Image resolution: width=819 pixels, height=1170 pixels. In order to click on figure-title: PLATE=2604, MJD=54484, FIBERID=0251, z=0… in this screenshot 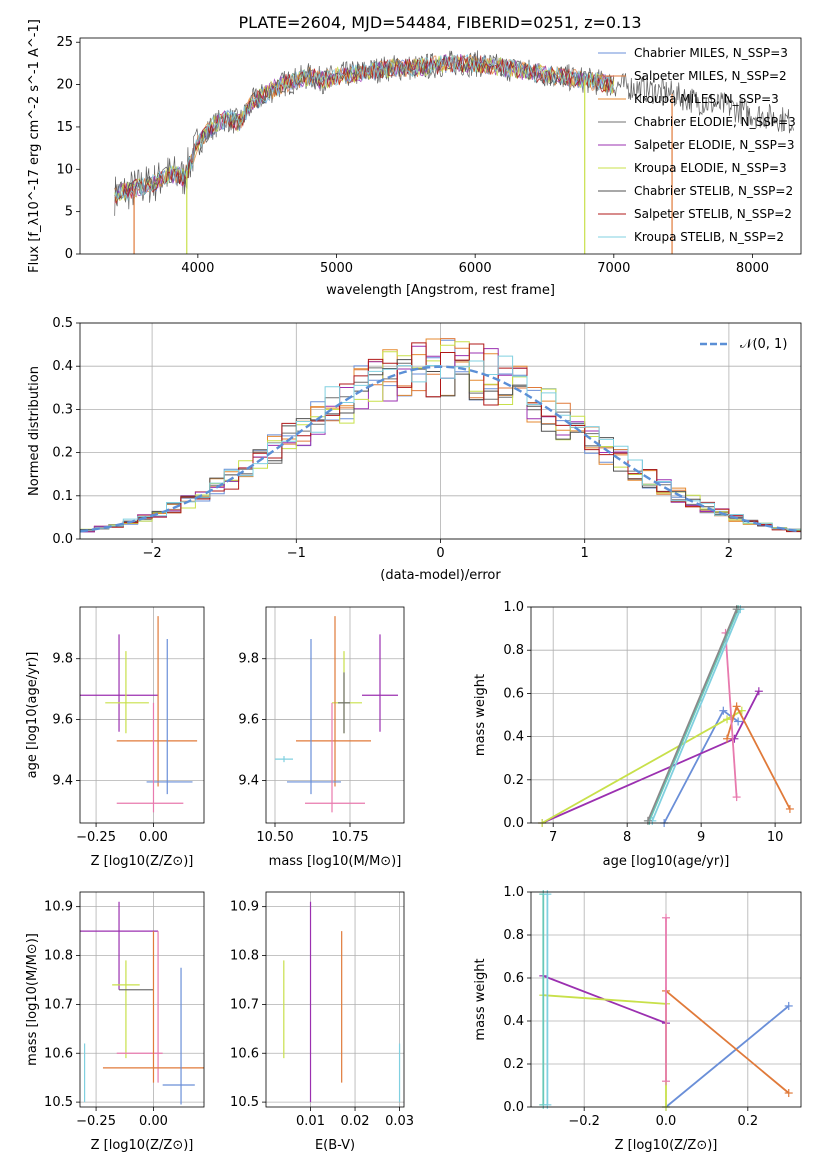, I will do `click(439, 22)`.